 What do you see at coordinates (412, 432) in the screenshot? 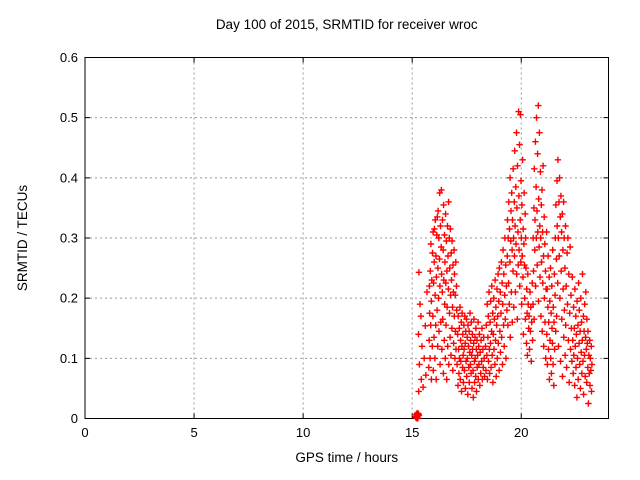
I see `x-tick-label: 15` at bounding box center [412, 432].